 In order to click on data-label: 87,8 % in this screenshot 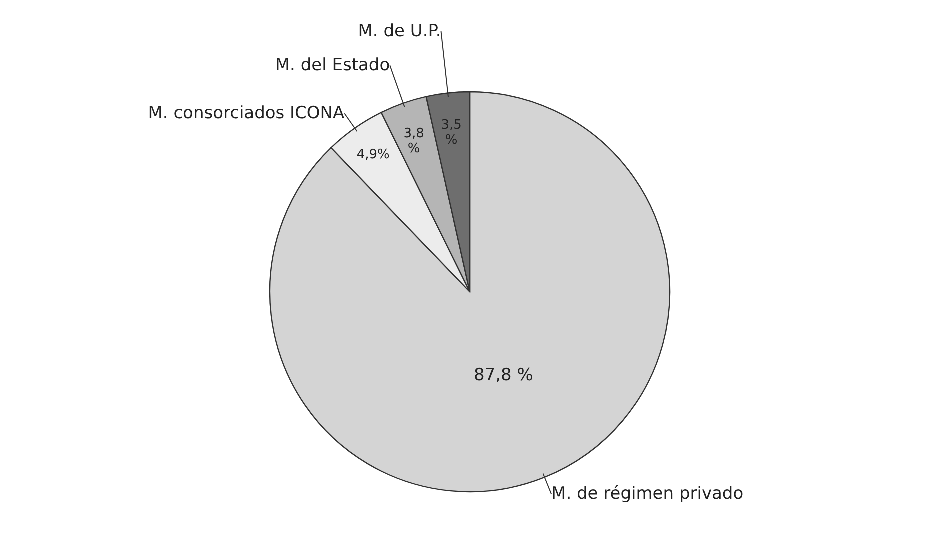, I will do `click(504, 375)`.